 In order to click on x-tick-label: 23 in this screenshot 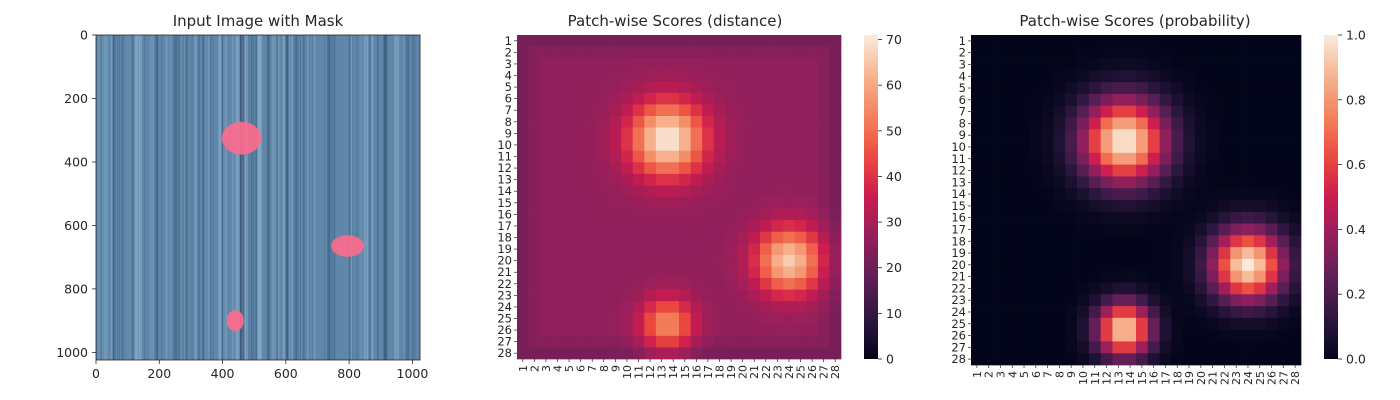, I will do `click(777, 372)`.